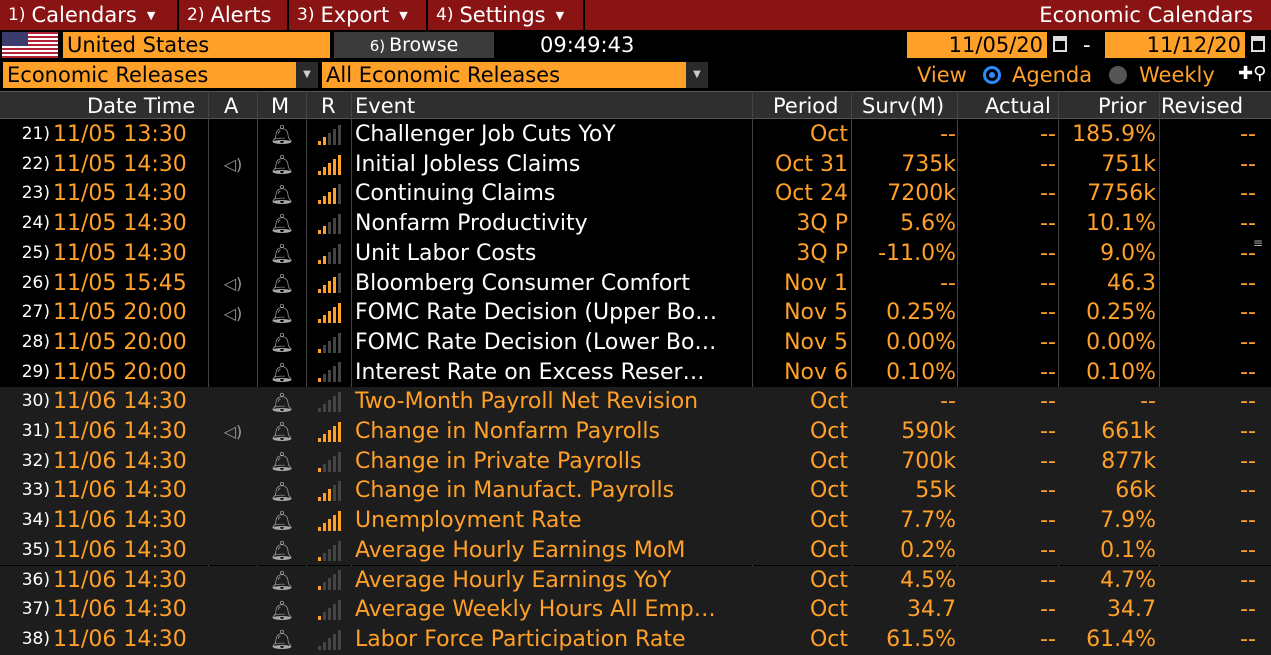  Describe the element at coordinates (520, 550) in the screenshot. I see `row-event: Average Hourly Earnings MoM` at that location.